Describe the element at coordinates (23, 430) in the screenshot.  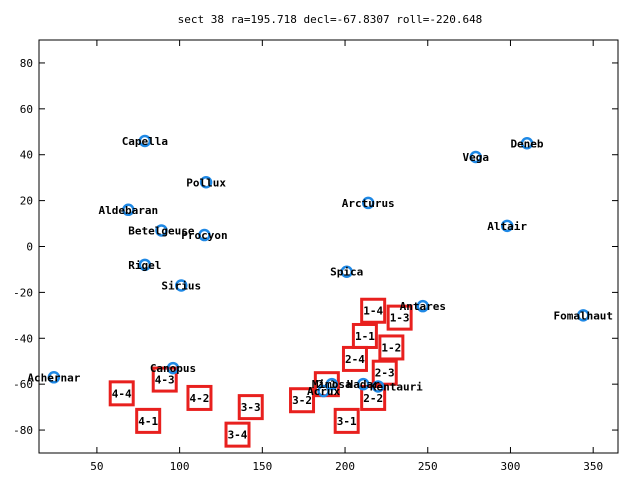
I see `y-tick-label: -80` at that location.